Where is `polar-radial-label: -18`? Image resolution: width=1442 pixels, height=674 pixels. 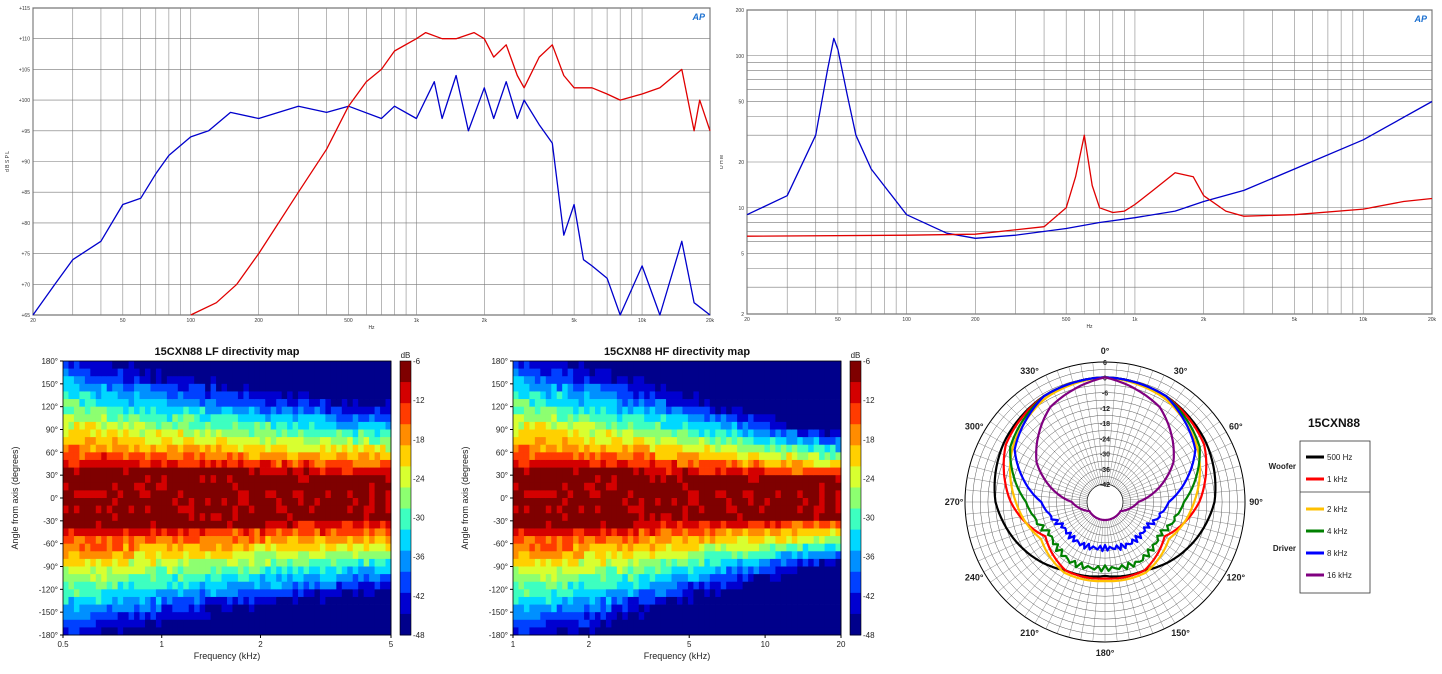
polar-radial-label: -18 is located at coordinates (1105, 424).